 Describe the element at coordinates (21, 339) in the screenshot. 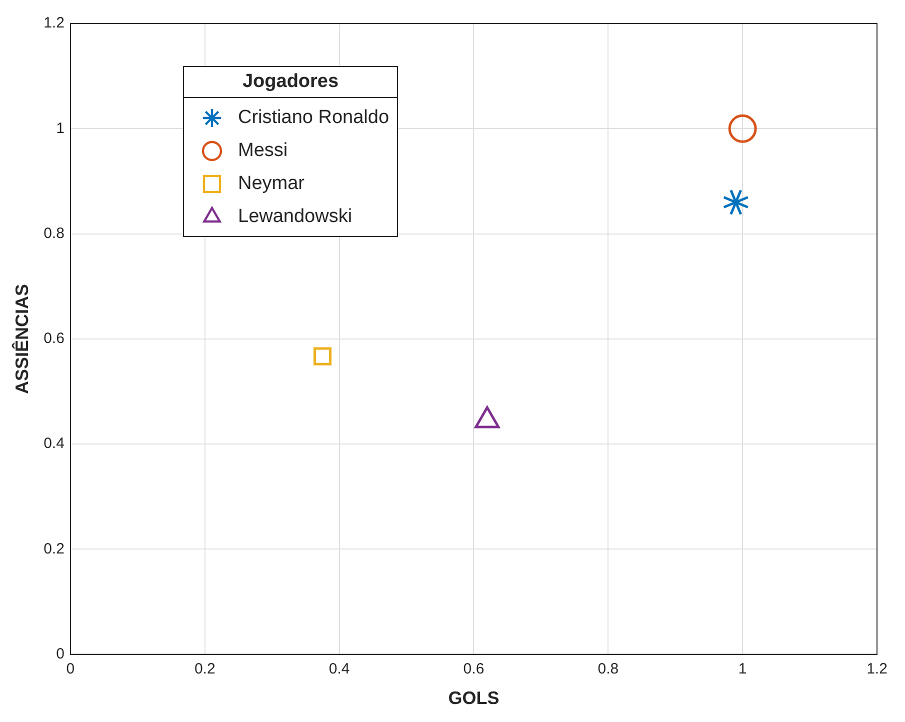

I see `y-axis-title: ASSIÊNCIAS` at that location.